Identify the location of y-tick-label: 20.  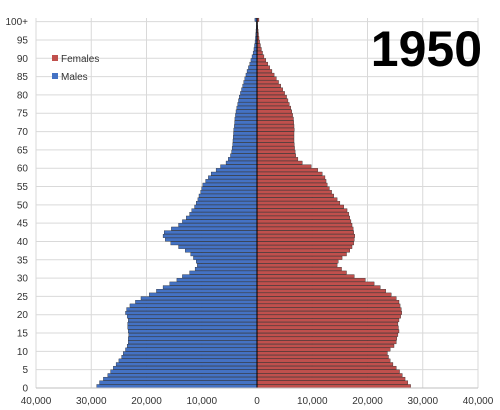
(23, 315).